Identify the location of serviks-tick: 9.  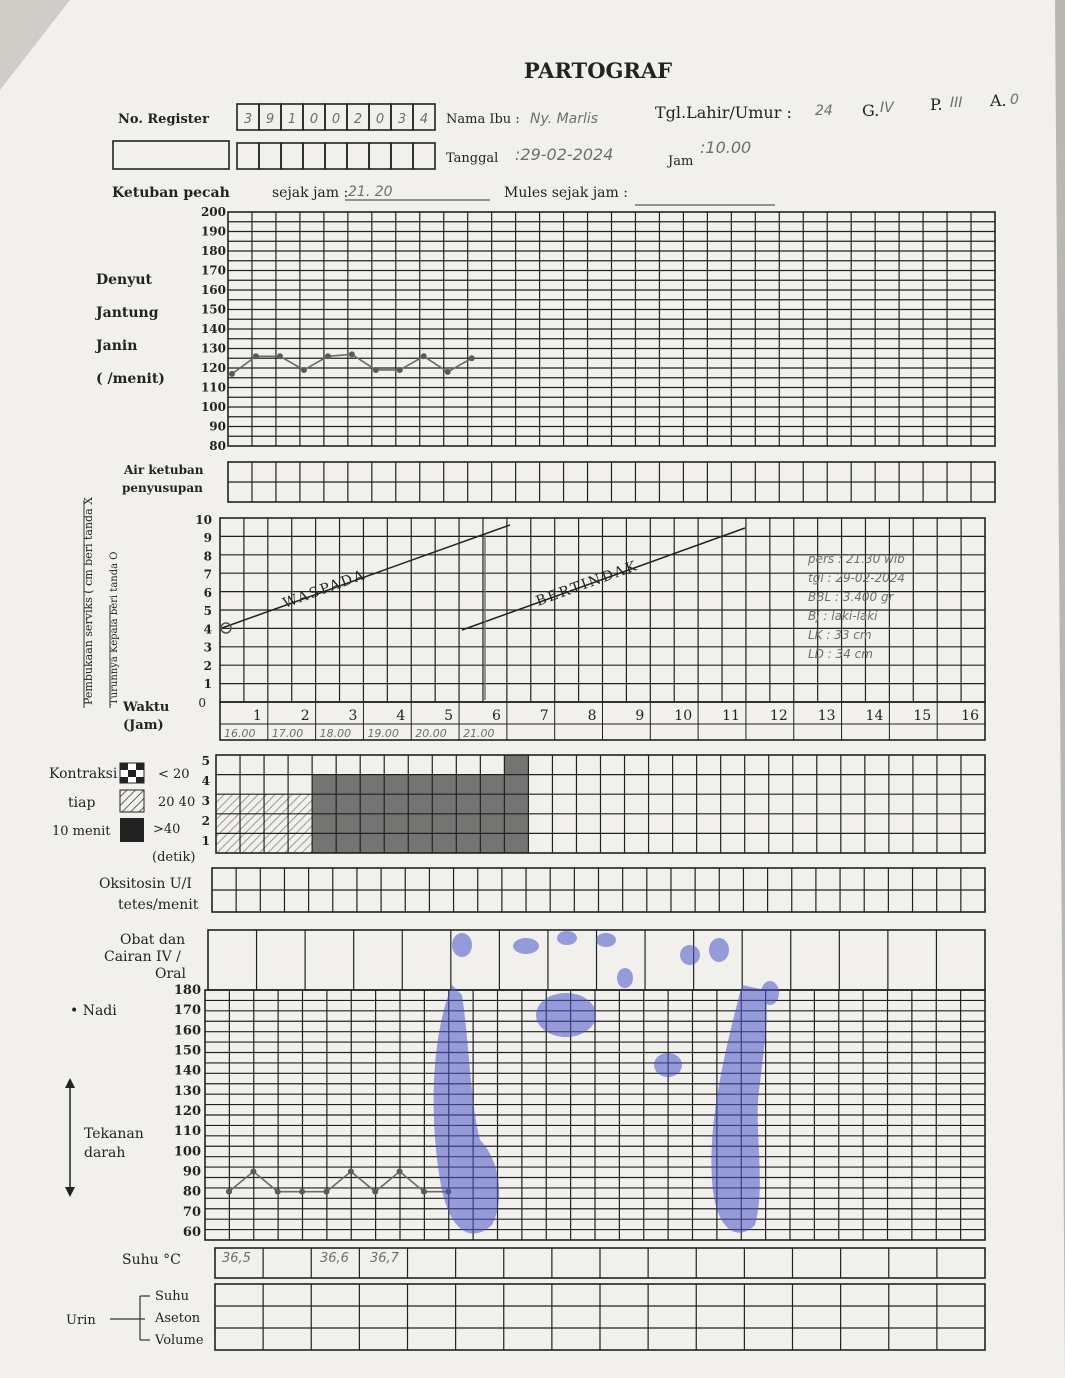
(208, 538).